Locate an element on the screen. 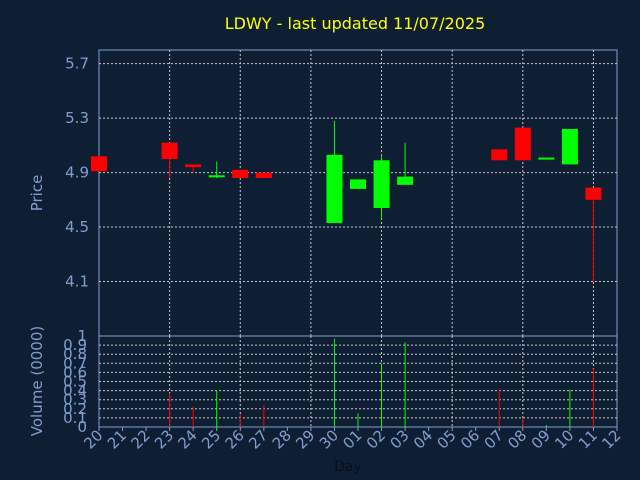 The width and height of the screenshot is (640, 480). volume-axis-label: Volume (0000) is located at coordinates (37, 381).